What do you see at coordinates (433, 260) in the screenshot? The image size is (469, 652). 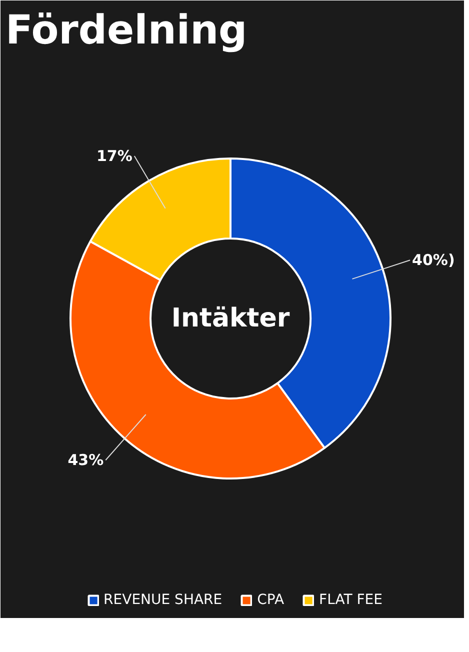 I see `data-label: 40%)` at bounding box center [433, 260].